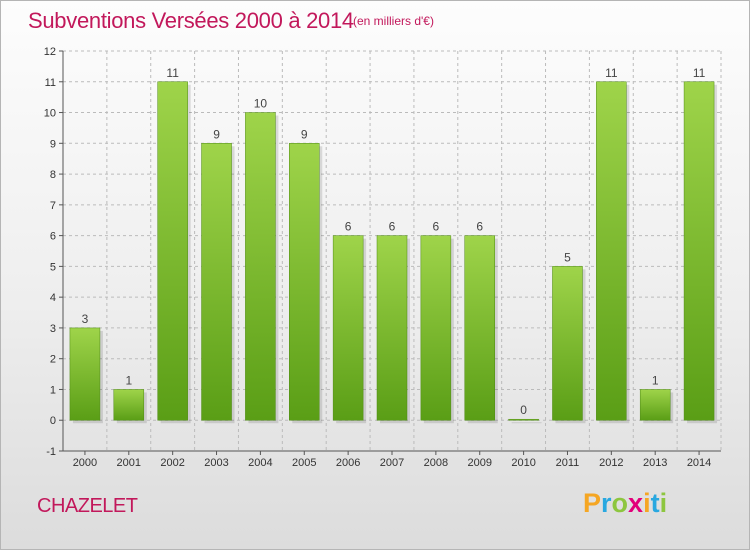 This screenshot has height=550, width=750. What do you see at coordinates (304, 282) in the screenshot?
I see `bar-2005` at bounding box center [304, 282].